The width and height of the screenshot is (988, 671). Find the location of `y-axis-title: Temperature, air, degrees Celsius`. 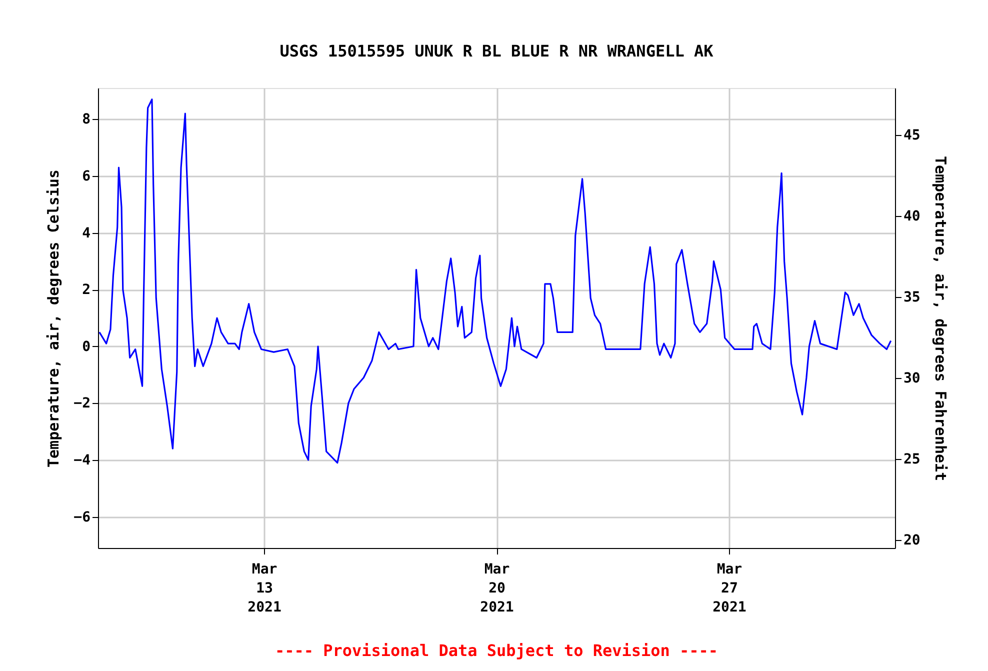

y-axis-title: Temperature, air, degrees Celsius is located at coordinates (53, 318).